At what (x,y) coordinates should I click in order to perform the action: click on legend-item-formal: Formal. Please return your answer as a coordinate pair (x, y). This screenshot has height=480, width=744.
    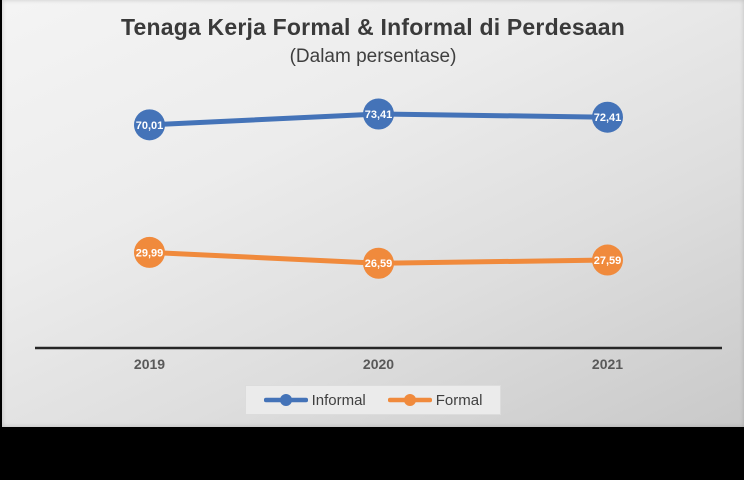
    Looking at the image, I should click on (435, 400).